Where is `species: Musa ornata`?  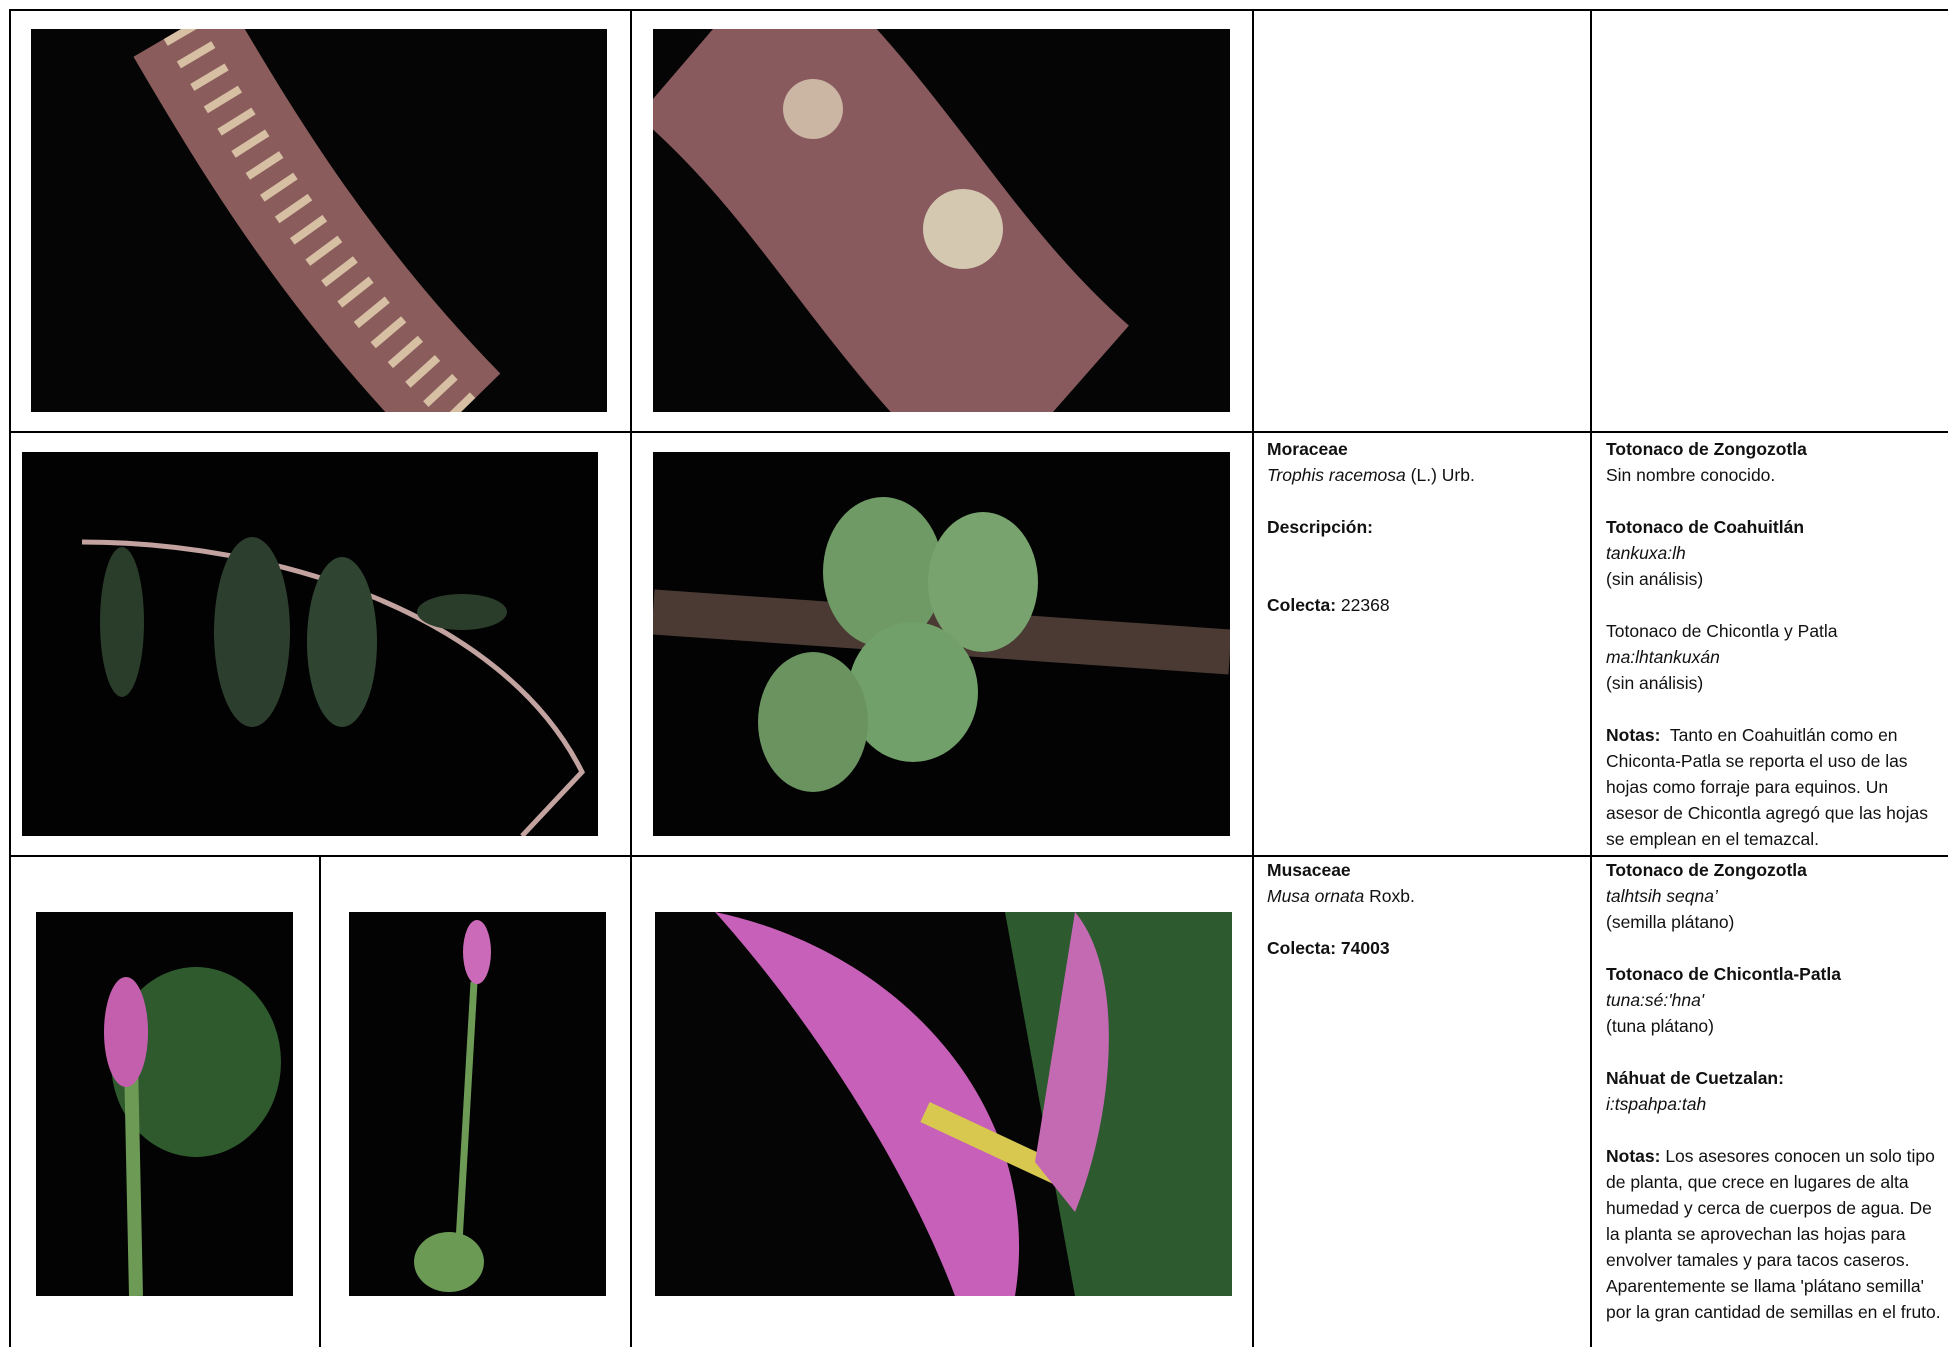
species: Musa ornata is located at coordinates (1316, 896).